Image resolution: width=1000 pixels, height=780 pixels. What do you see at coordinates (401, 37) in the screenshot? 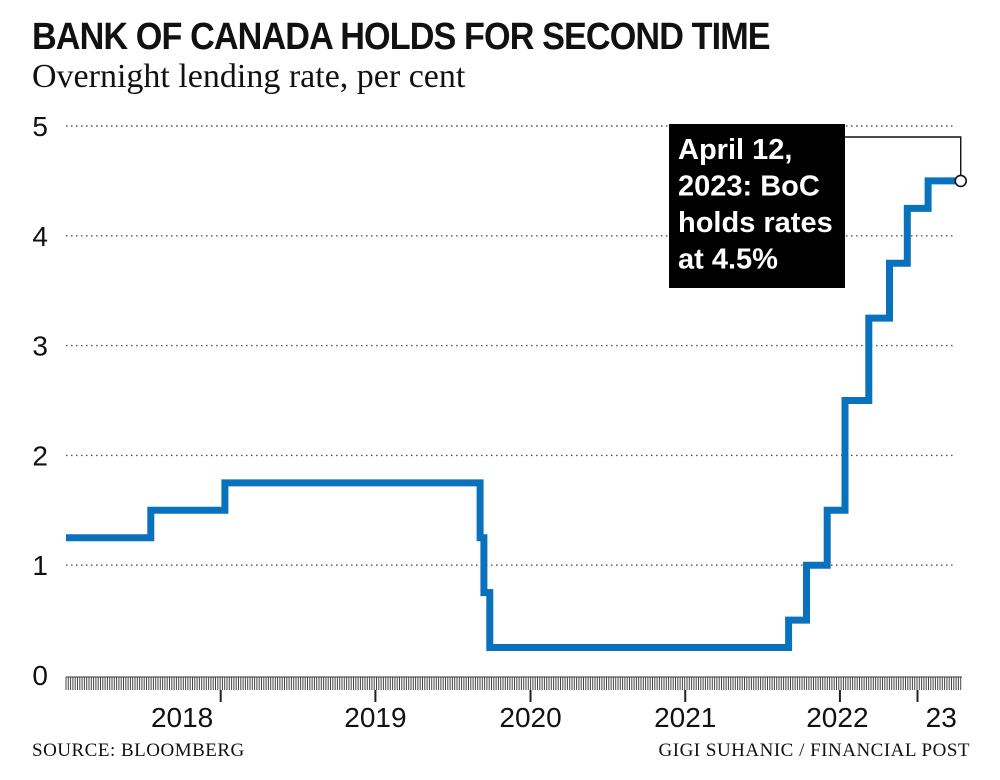
I see `chart-title: BANK OF CANADA HOLDS FOR SECOND TIME` at bounding box center [401, 37].